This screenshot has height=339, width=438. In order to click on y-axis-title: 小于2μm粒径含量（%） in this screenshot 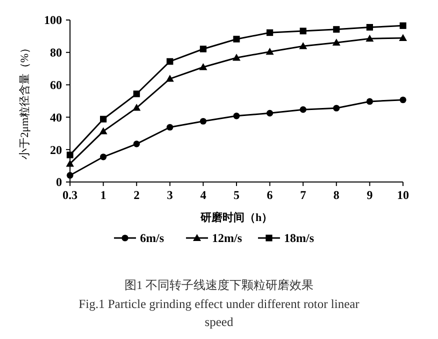, I will do `click(24, 101)`.